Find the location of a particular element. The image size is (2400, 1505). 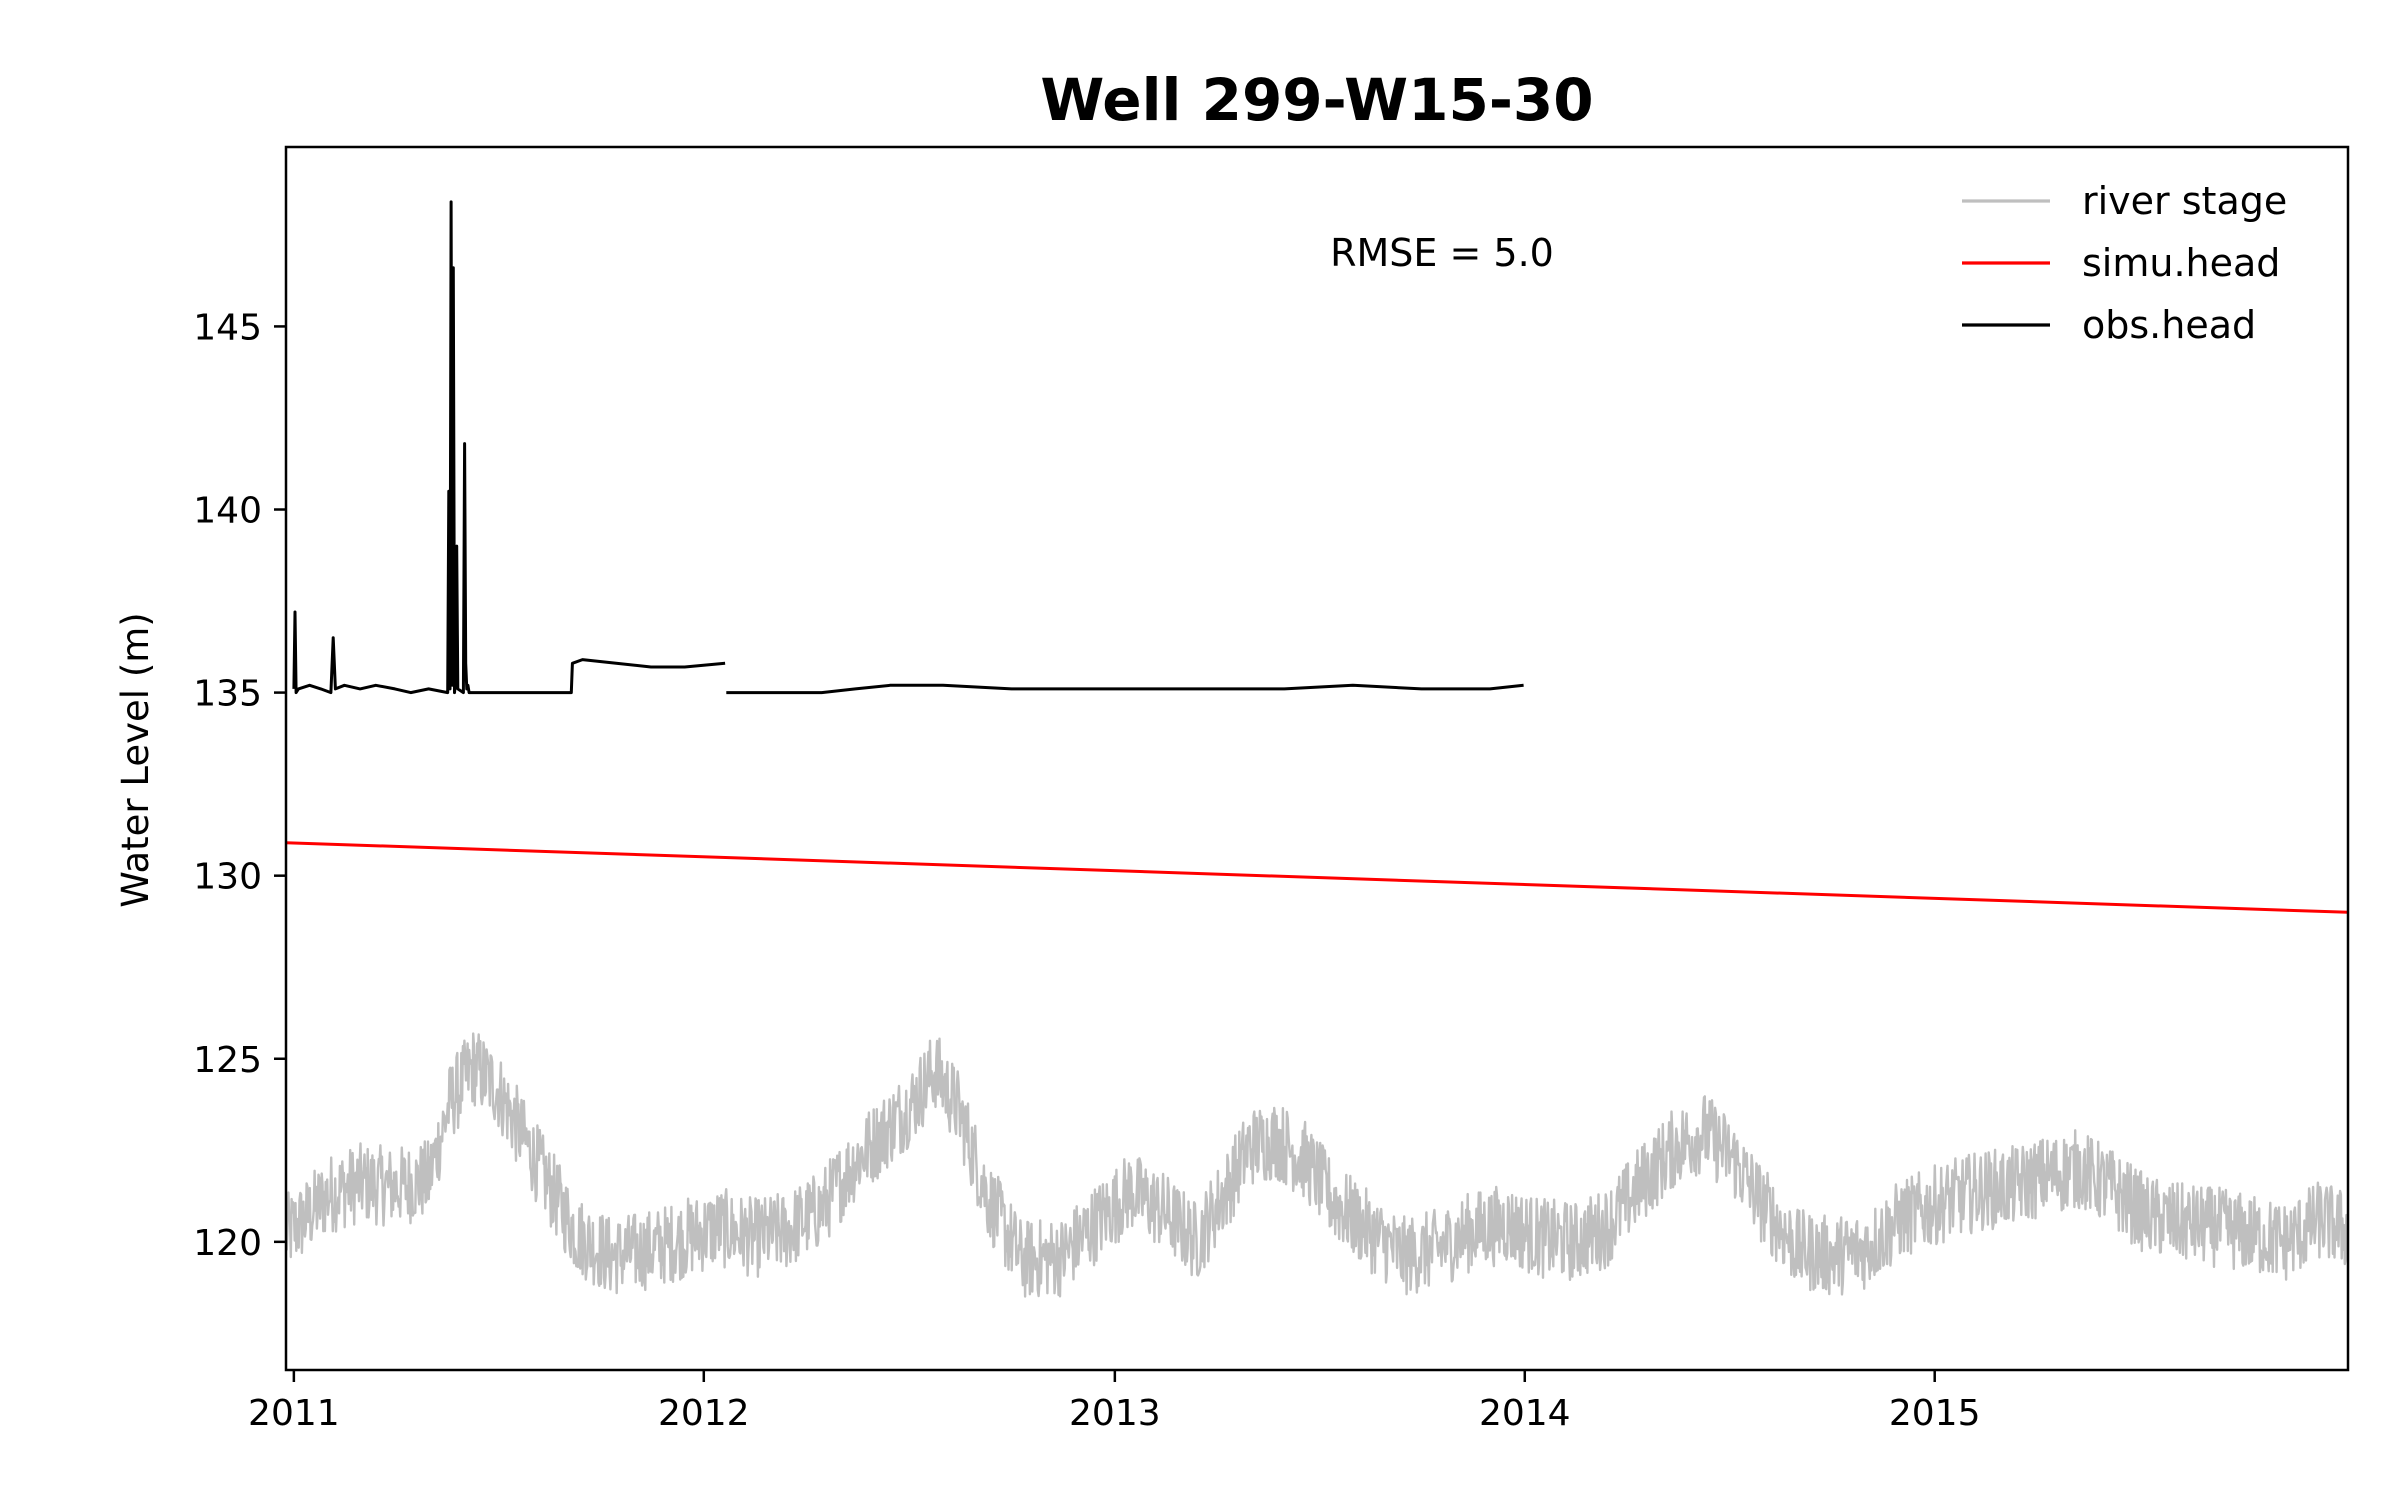

legend: river stage simu.head obs.head is located at coordinates (2124, 263).